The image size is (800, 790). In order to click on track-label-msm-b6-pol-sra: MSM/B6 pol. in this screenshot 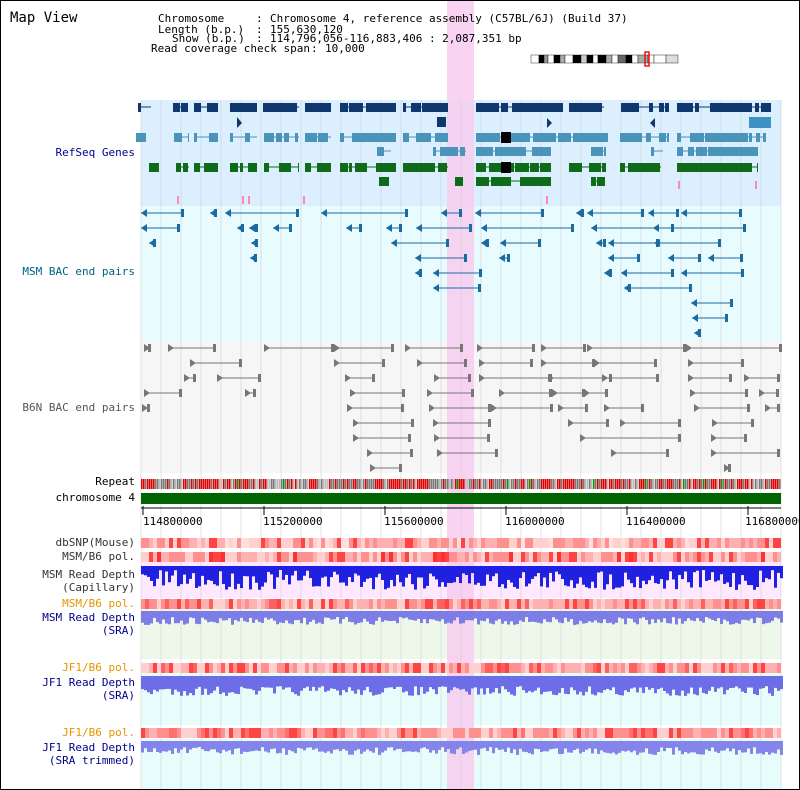, I will do `click(98, 603)`.